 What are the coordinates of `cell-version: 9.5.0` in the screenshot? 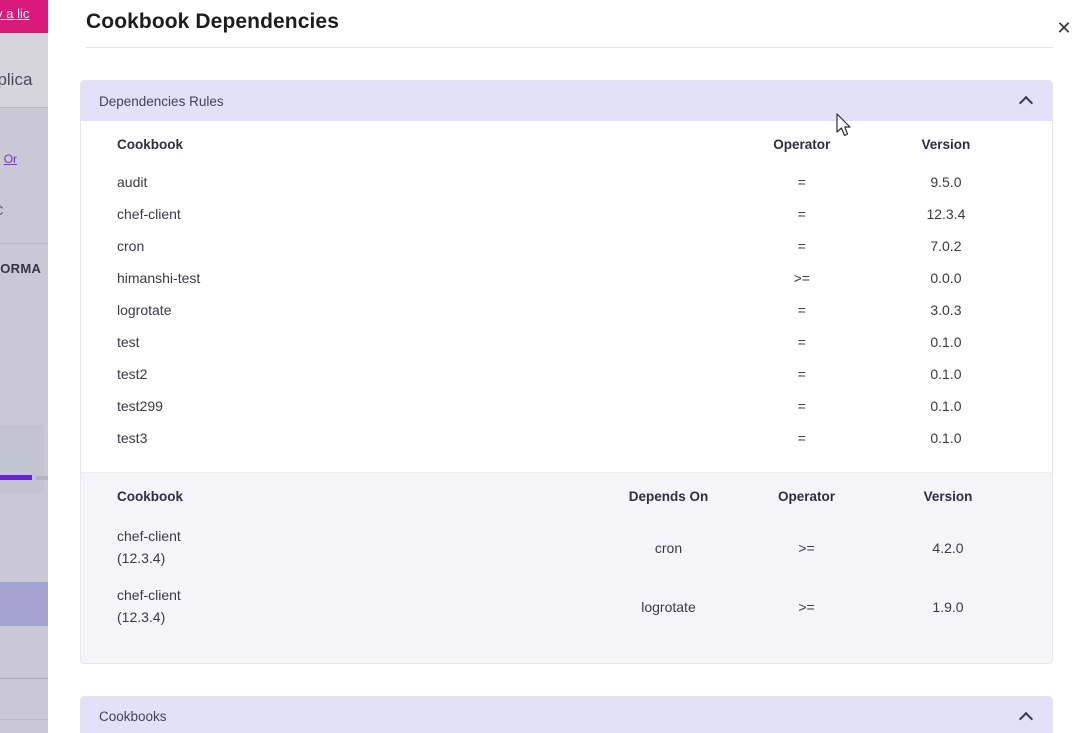 It's located at (946, 182).